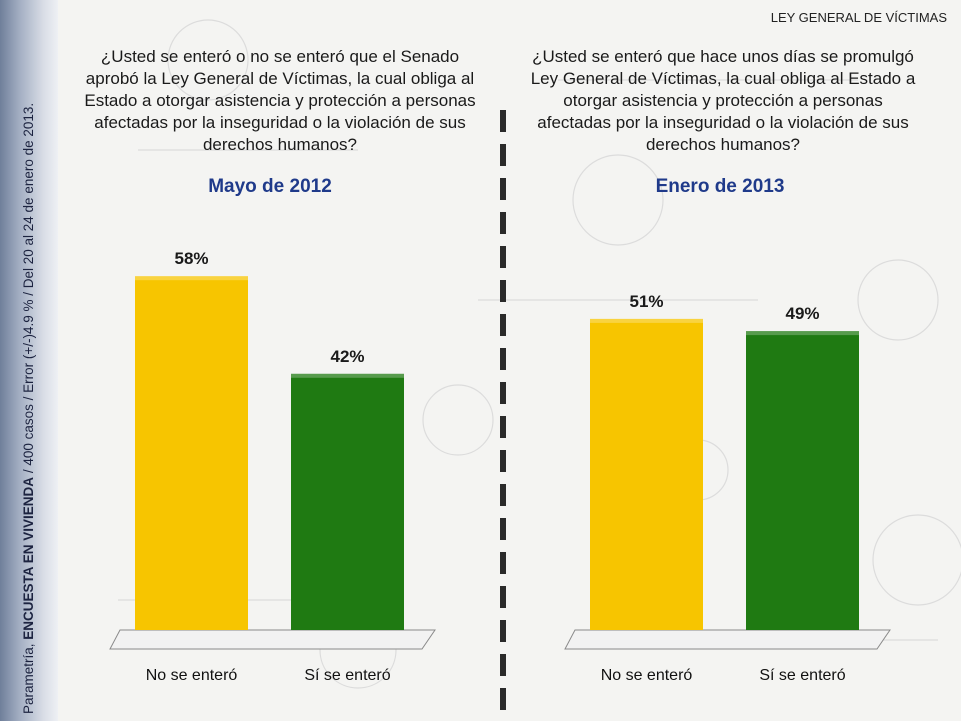  I want to click on bar-value-label: 49%, so click(802, 313).